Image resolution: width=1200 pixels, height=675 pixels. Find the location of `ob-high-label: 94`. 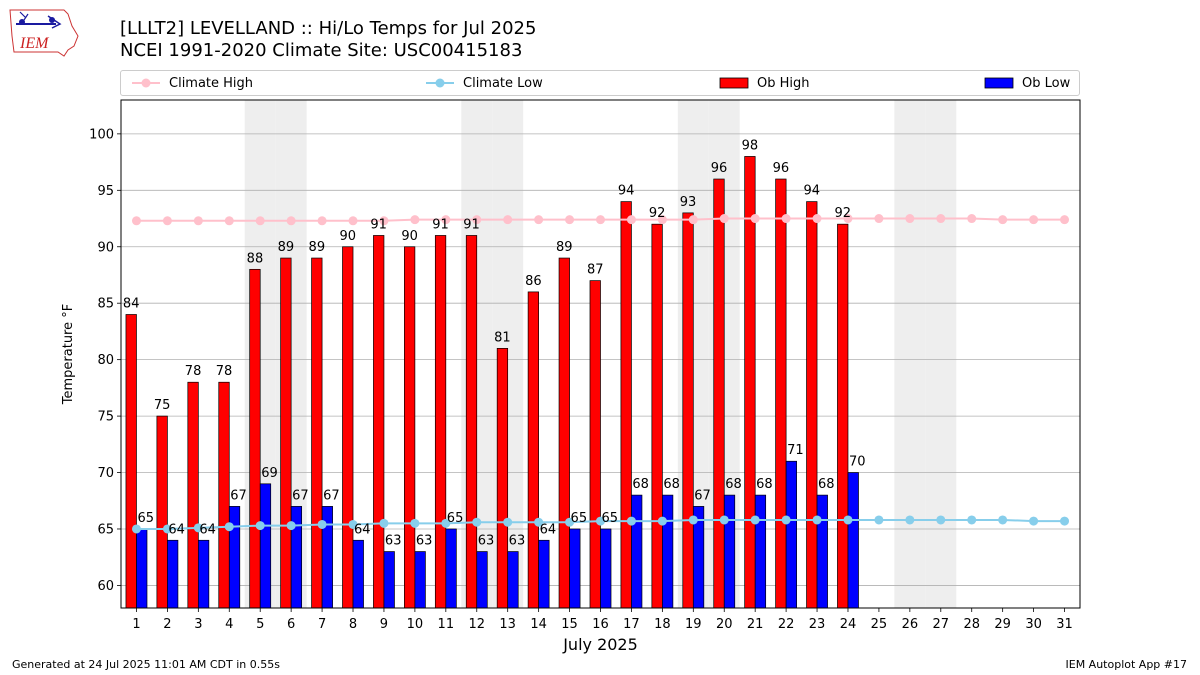

ob-high-label: 94 is located at coordinates (626, 191).